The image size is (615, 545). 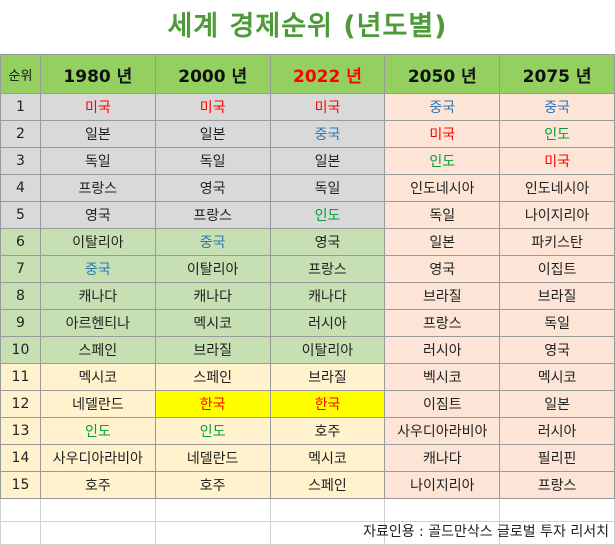 What do you see at coordinates (307, 26) in the screenshot?
I see `page-title: 세계 경제순위 (년도별)` at bounding box center [307, 26].